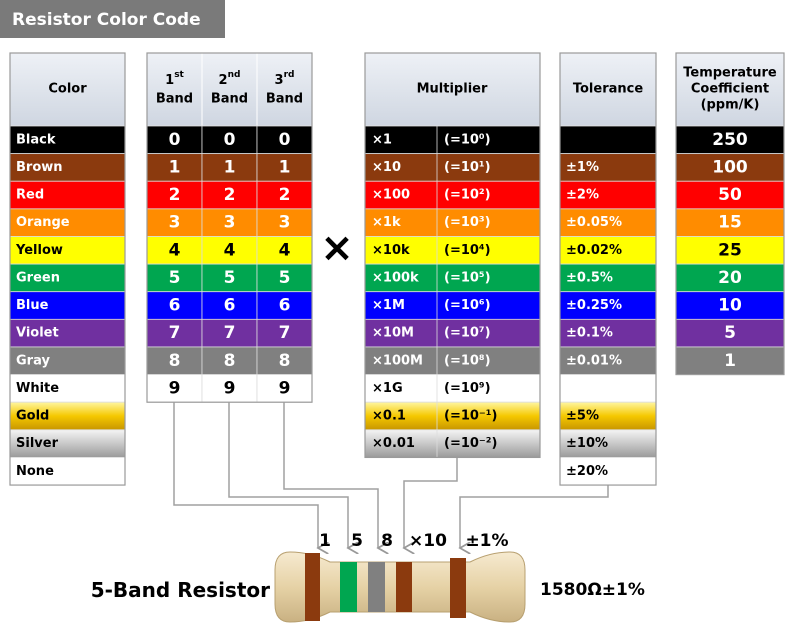  What do you see at coordinates (730, 250) in the screenshot?
I see `temp-coefficient: 25` at bounding box center [730, 250].